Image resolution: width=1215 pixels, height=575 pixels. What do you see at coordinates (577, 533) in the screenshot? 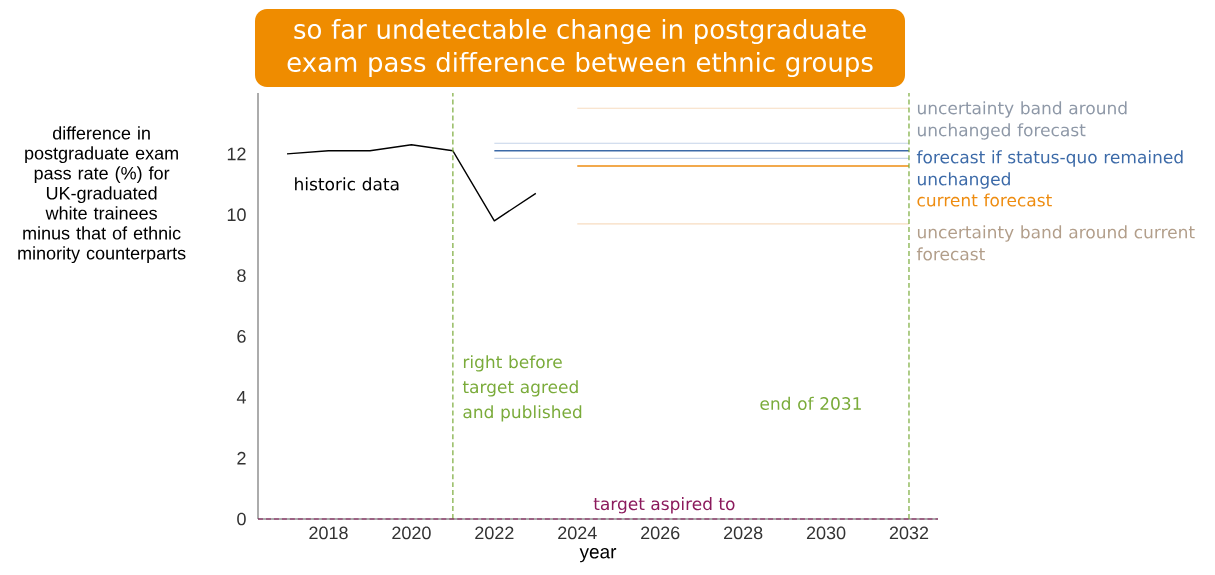
I see `x-tick-label: 2024` at bounding box center [577, 533].